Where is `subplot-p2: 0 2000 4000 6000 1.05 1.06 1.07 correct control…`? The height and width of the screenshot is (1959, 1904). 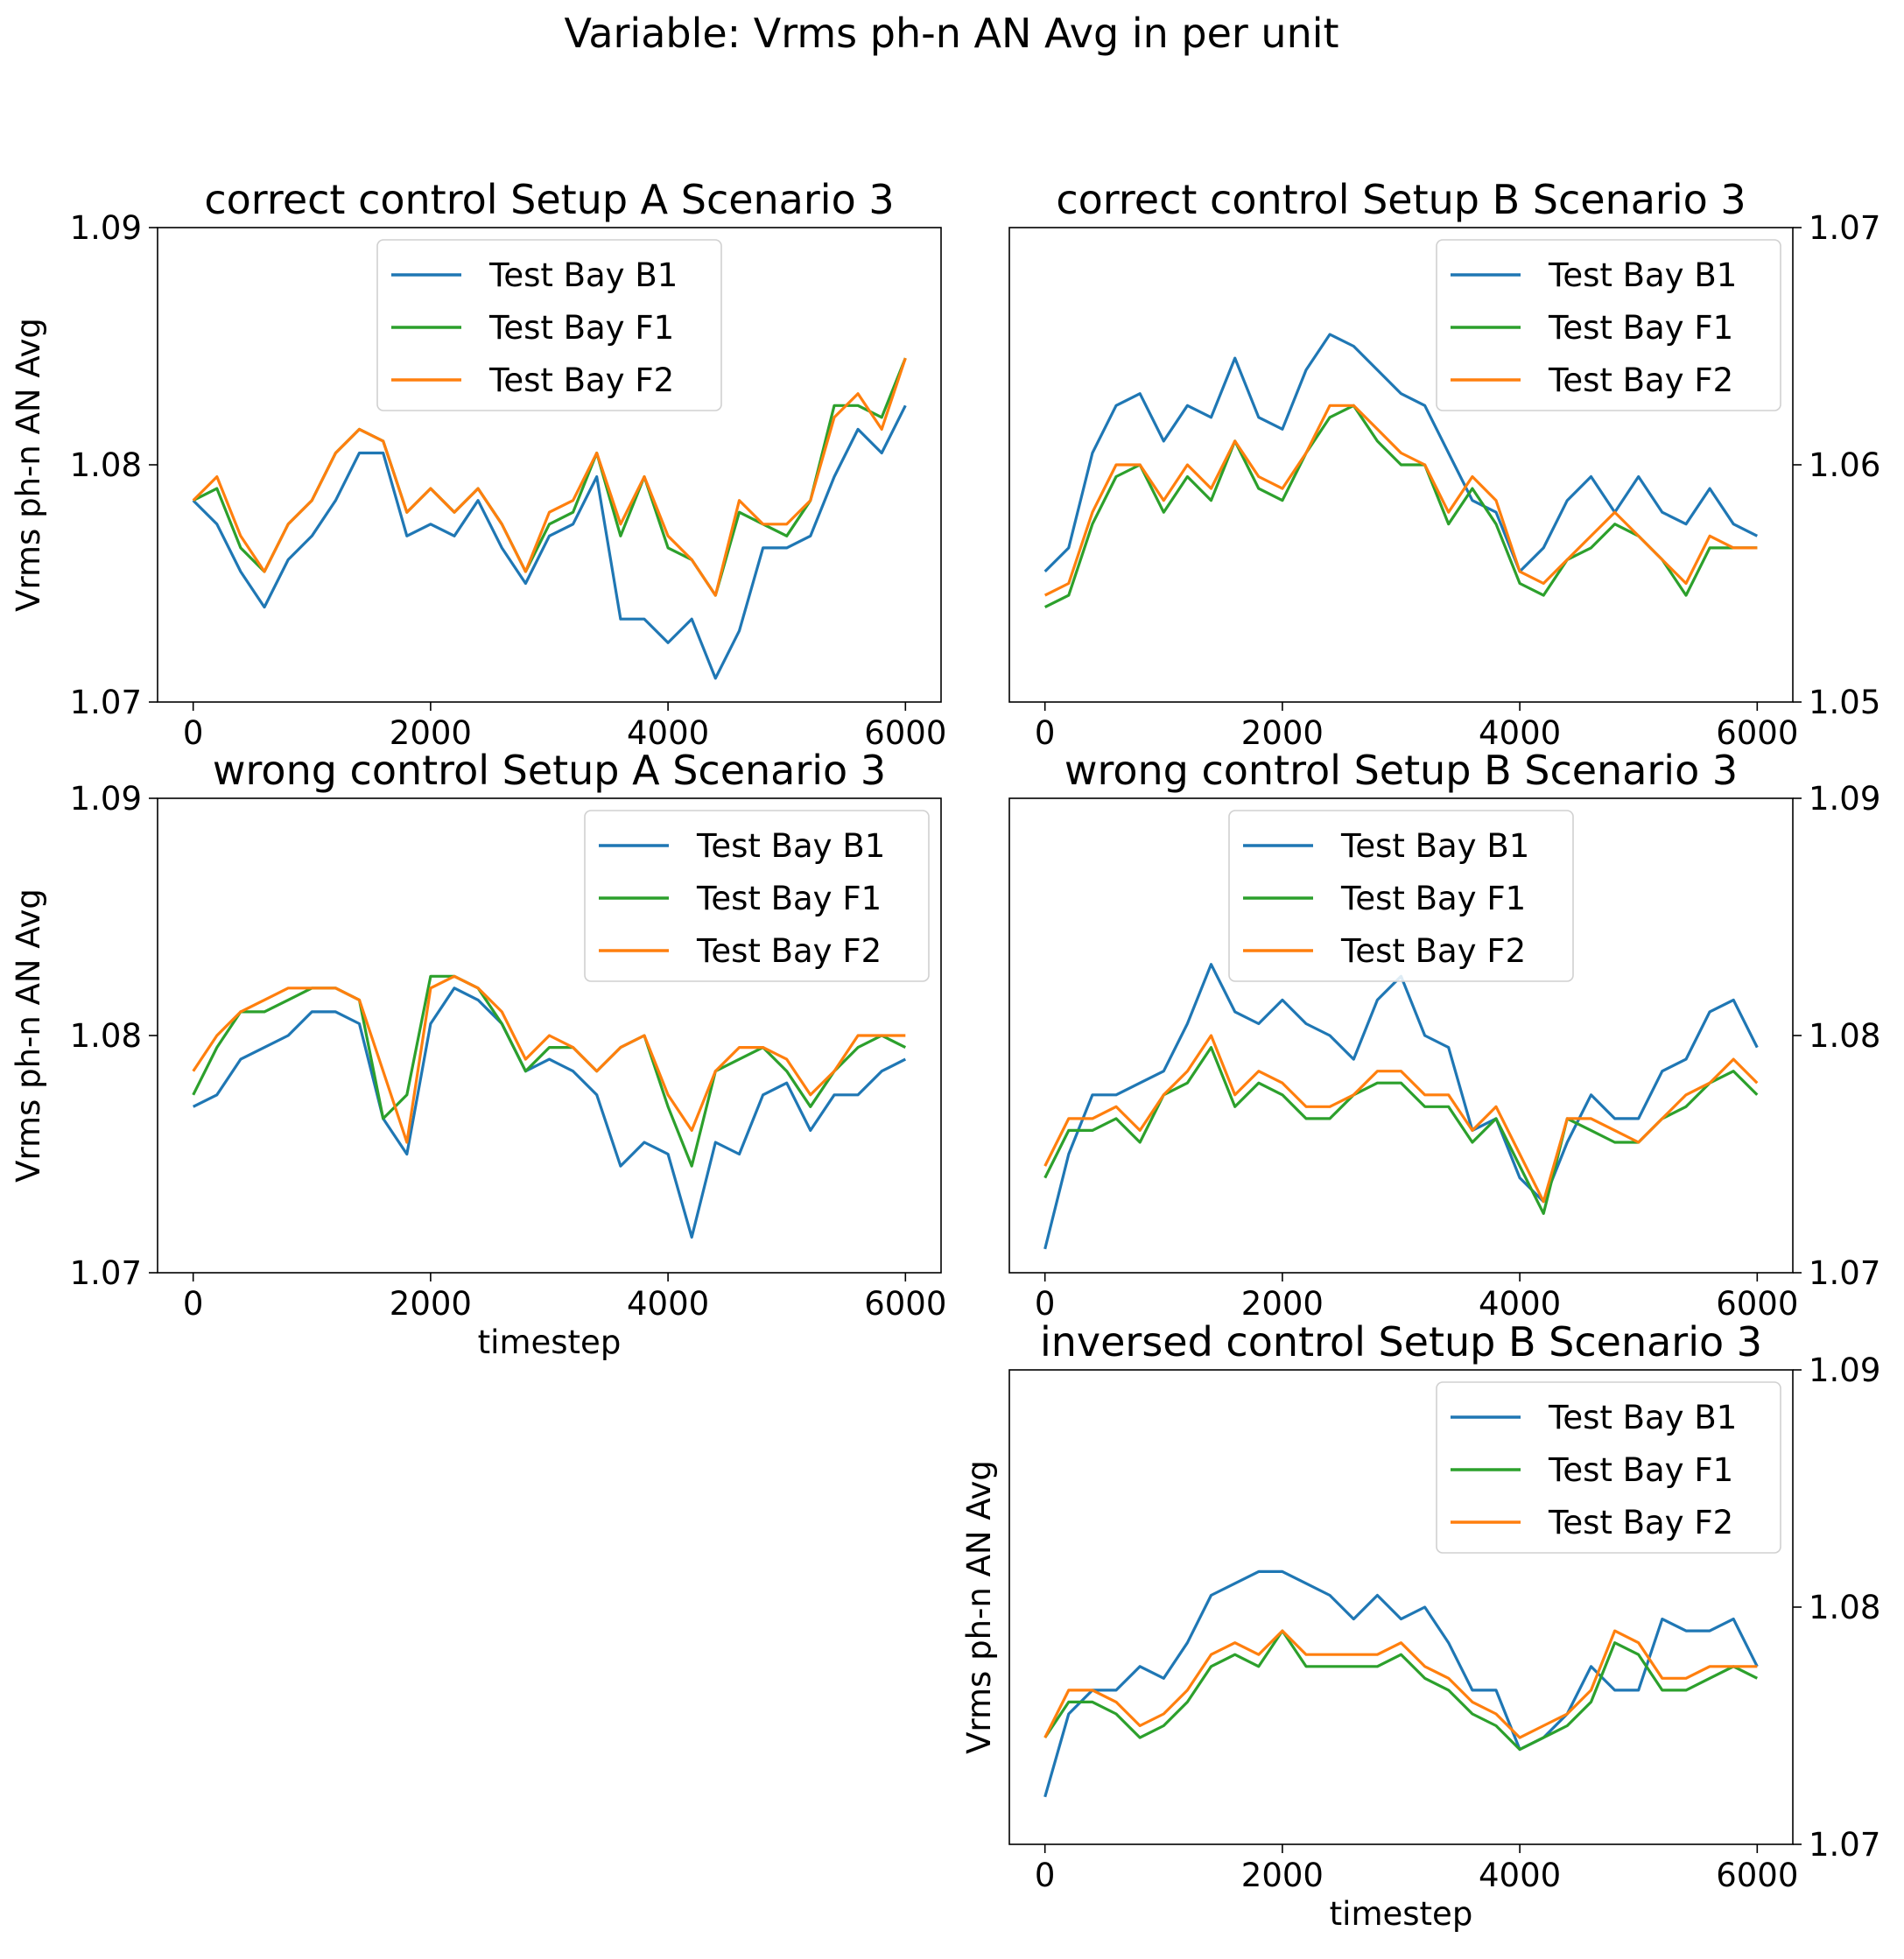 subplot-p2: 0 2000 4000 6000 1.05 1.06 1.07 correct control… is located at coordinates (1444, 464).